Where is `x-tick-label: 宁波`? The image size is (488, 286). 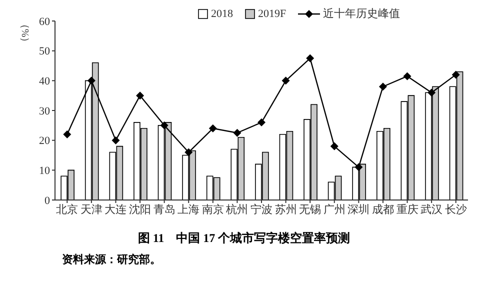
x-tick-label: 宁波 is located at coordinates (261, 209).